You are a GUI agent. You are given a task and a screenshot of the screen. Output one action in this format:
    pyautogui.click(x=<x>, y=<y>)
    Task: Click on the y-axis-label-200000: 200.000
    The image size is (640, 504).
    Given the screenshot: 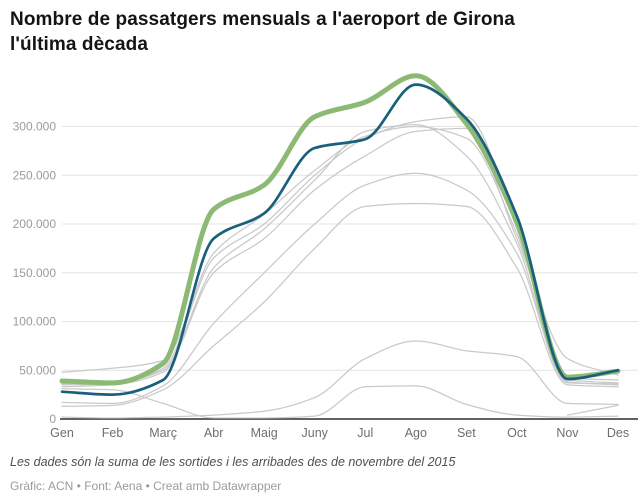 What is the action you would take?
    pyautogui.click(x=35, y=224)
    